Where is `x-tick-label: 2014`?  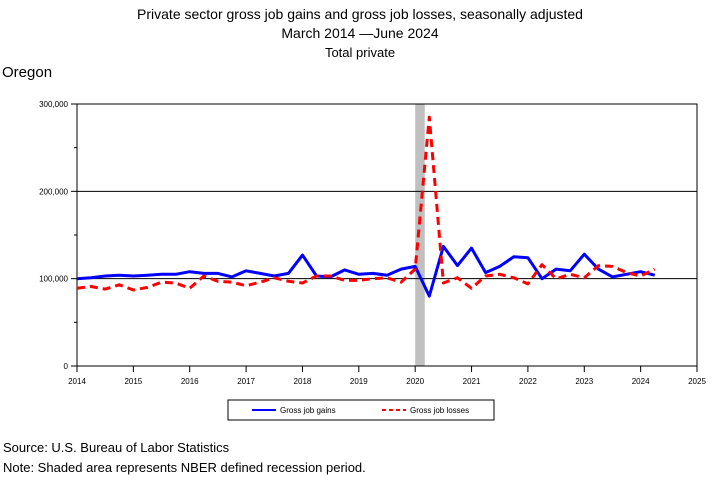
x-tick-label: 2014 is located at coordinates (77, 381).